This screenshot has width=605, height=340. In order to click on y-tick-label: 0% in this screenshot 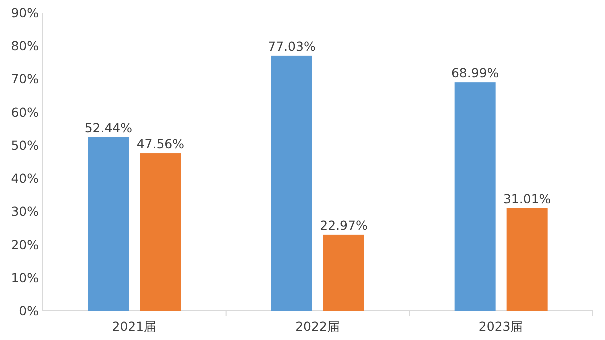, I will do `click(29, 311)`.